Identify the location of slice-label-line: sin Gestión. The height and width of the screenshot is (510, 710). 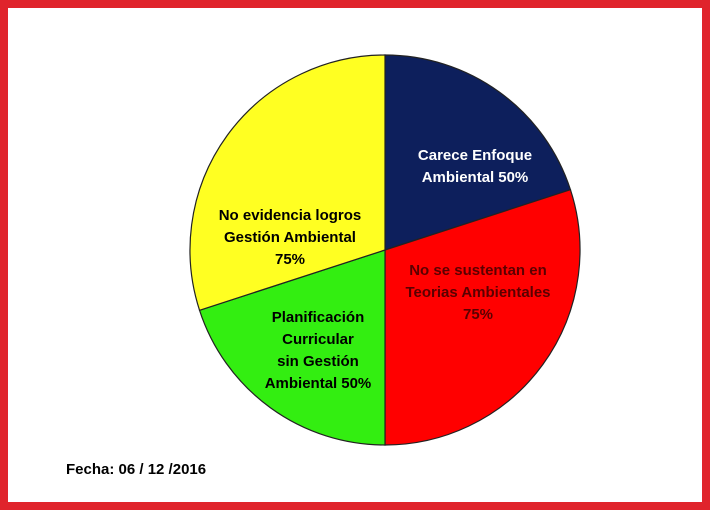
(318, 361).